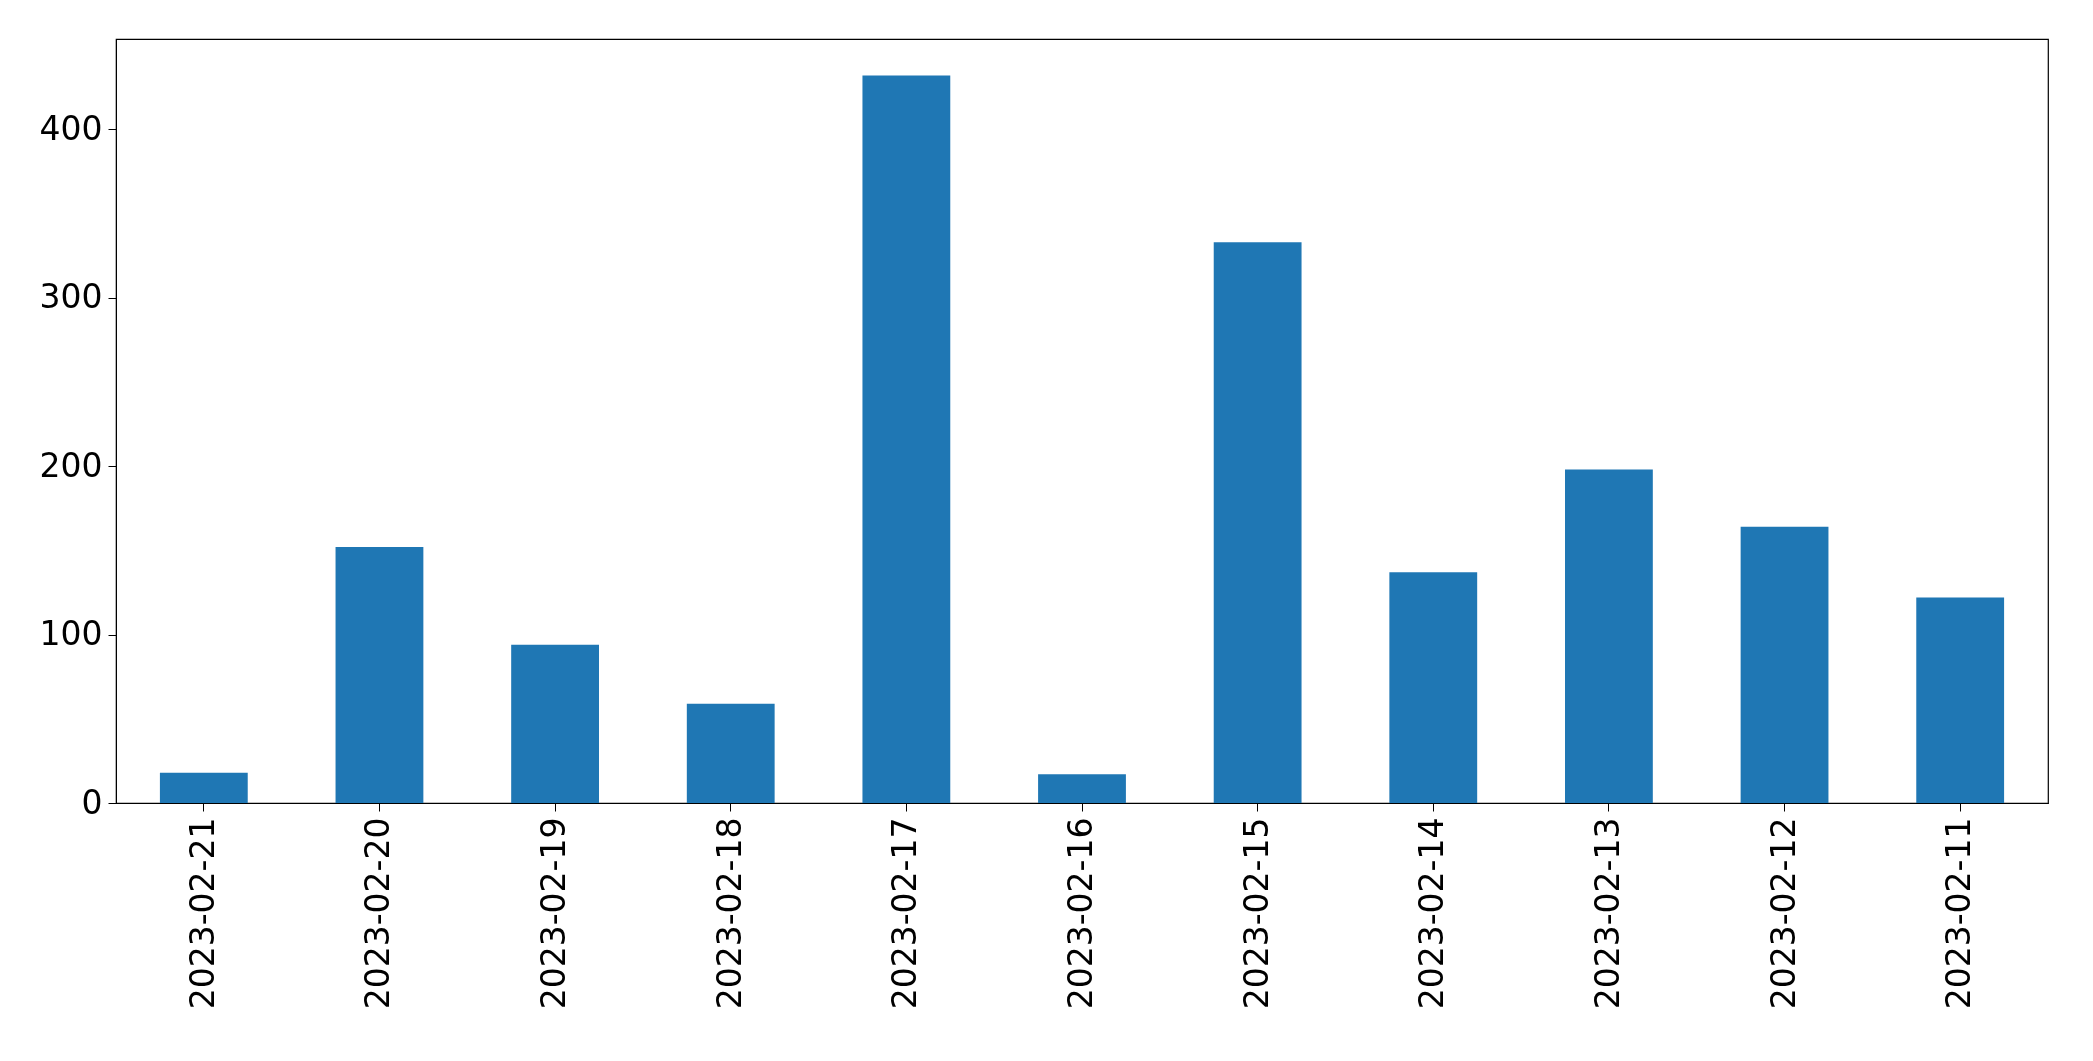 This screenshot has height=1061, width=2093. What do you see at coordinates (729, 913) in the screenshot?
I see `x-tick-label: 2023-02-18` at bounding box center [729, 913].